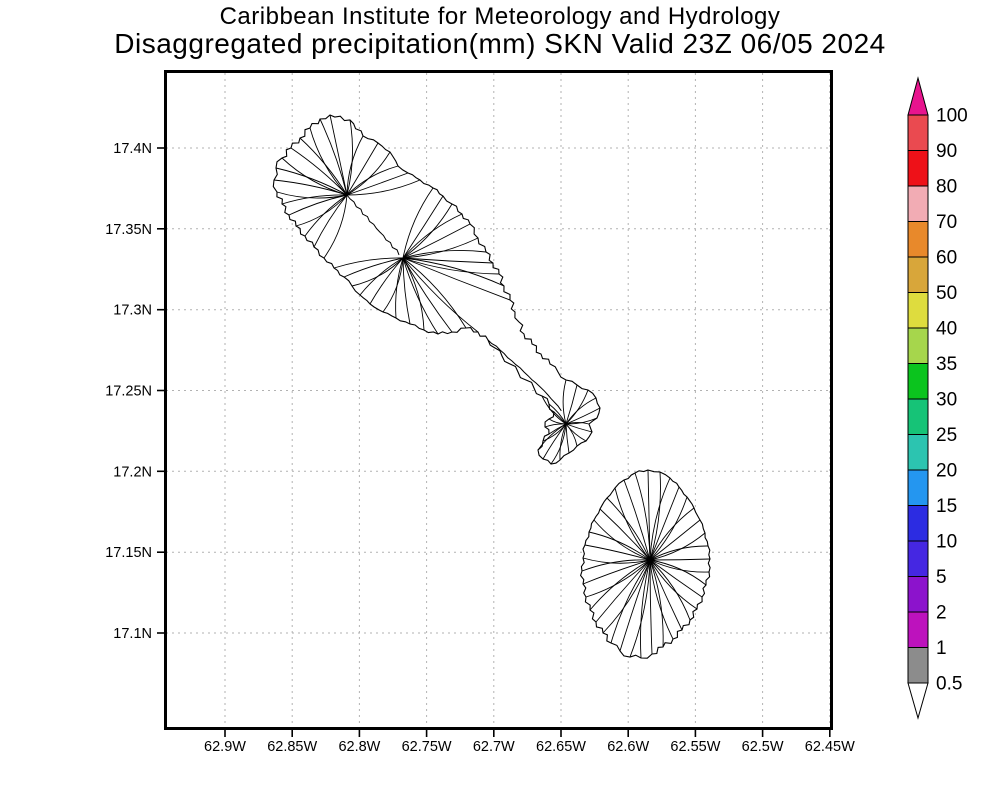  I want to click on colorbar-value-label: 2, so click(941, 613).